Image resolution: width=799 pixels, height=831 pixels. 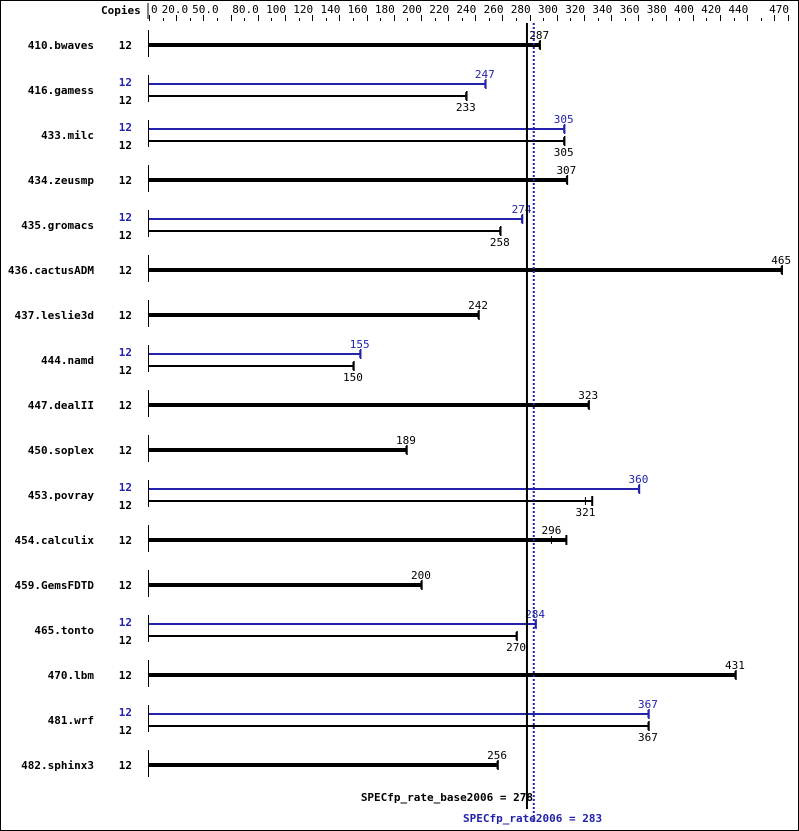 What do you see at coordinates (61, 495) in the screenshot?
I see `benchmark-name: 453.povray` at bounding box center [61, 495].